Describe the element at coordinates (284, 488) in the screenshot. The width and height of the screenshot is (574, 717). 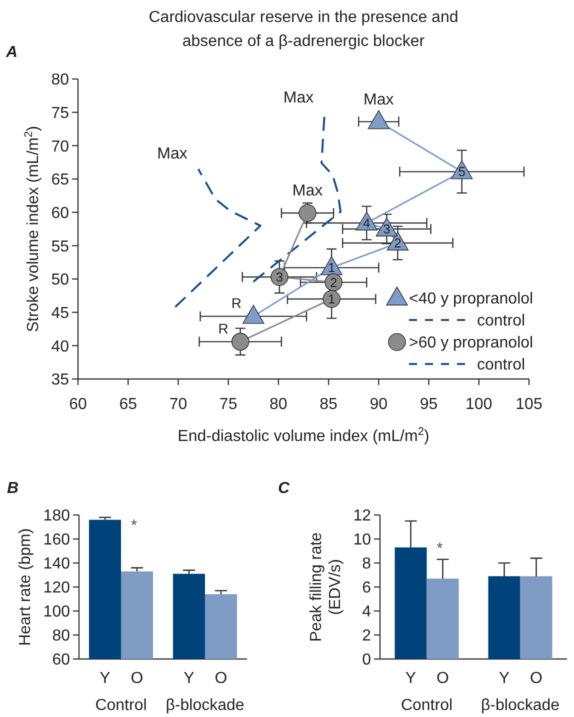
I see `text: C` at that location.